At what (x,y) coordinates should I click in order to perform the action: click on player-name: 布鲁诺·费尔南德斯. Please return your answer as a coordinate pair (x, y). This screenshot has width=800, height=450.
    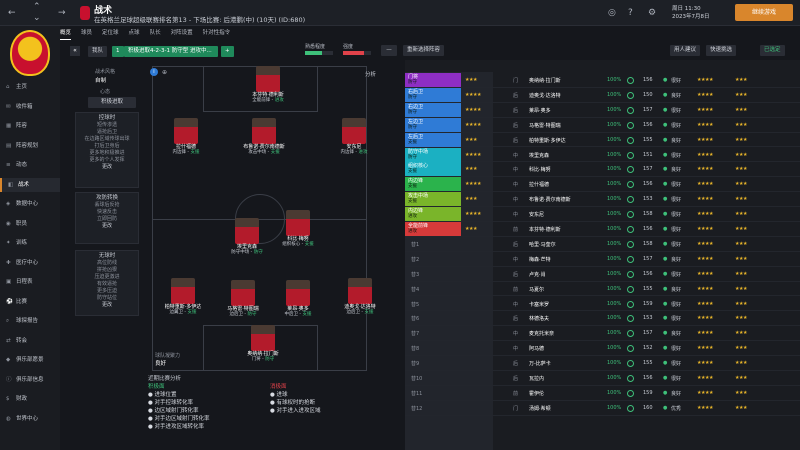
    Looking at the image, I should click on (550, 200).